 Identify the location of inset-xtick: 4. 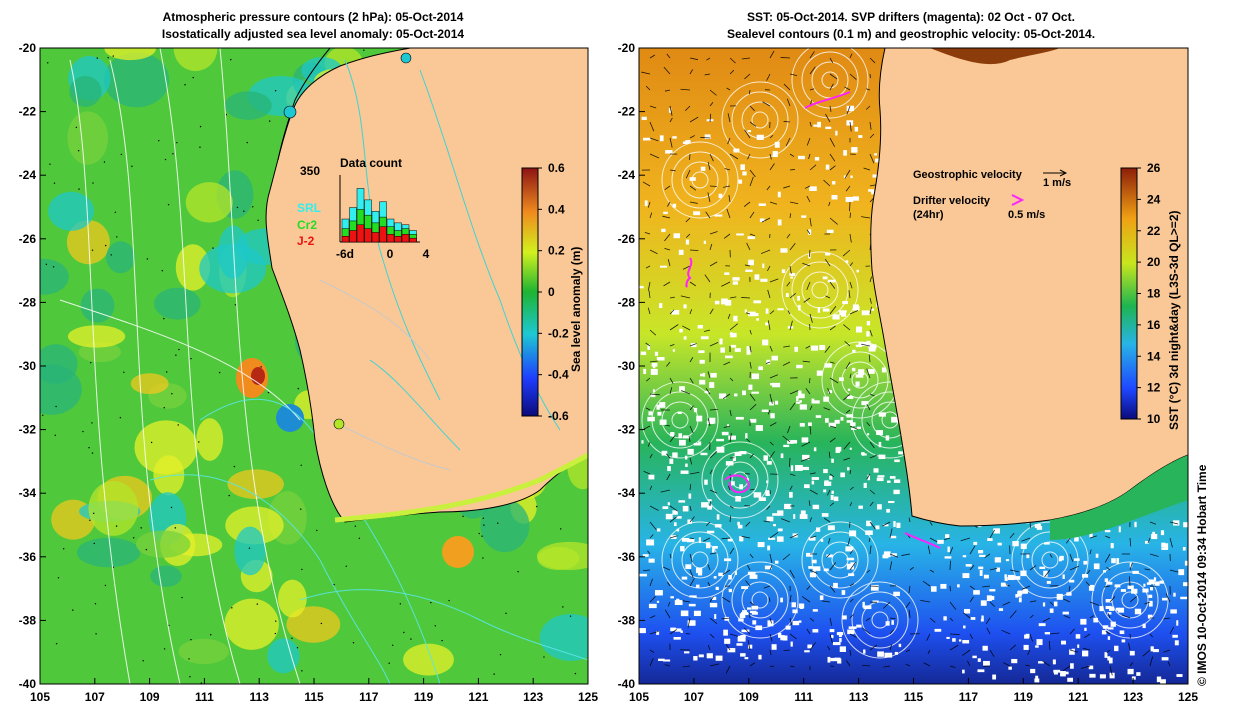
(426, 254).